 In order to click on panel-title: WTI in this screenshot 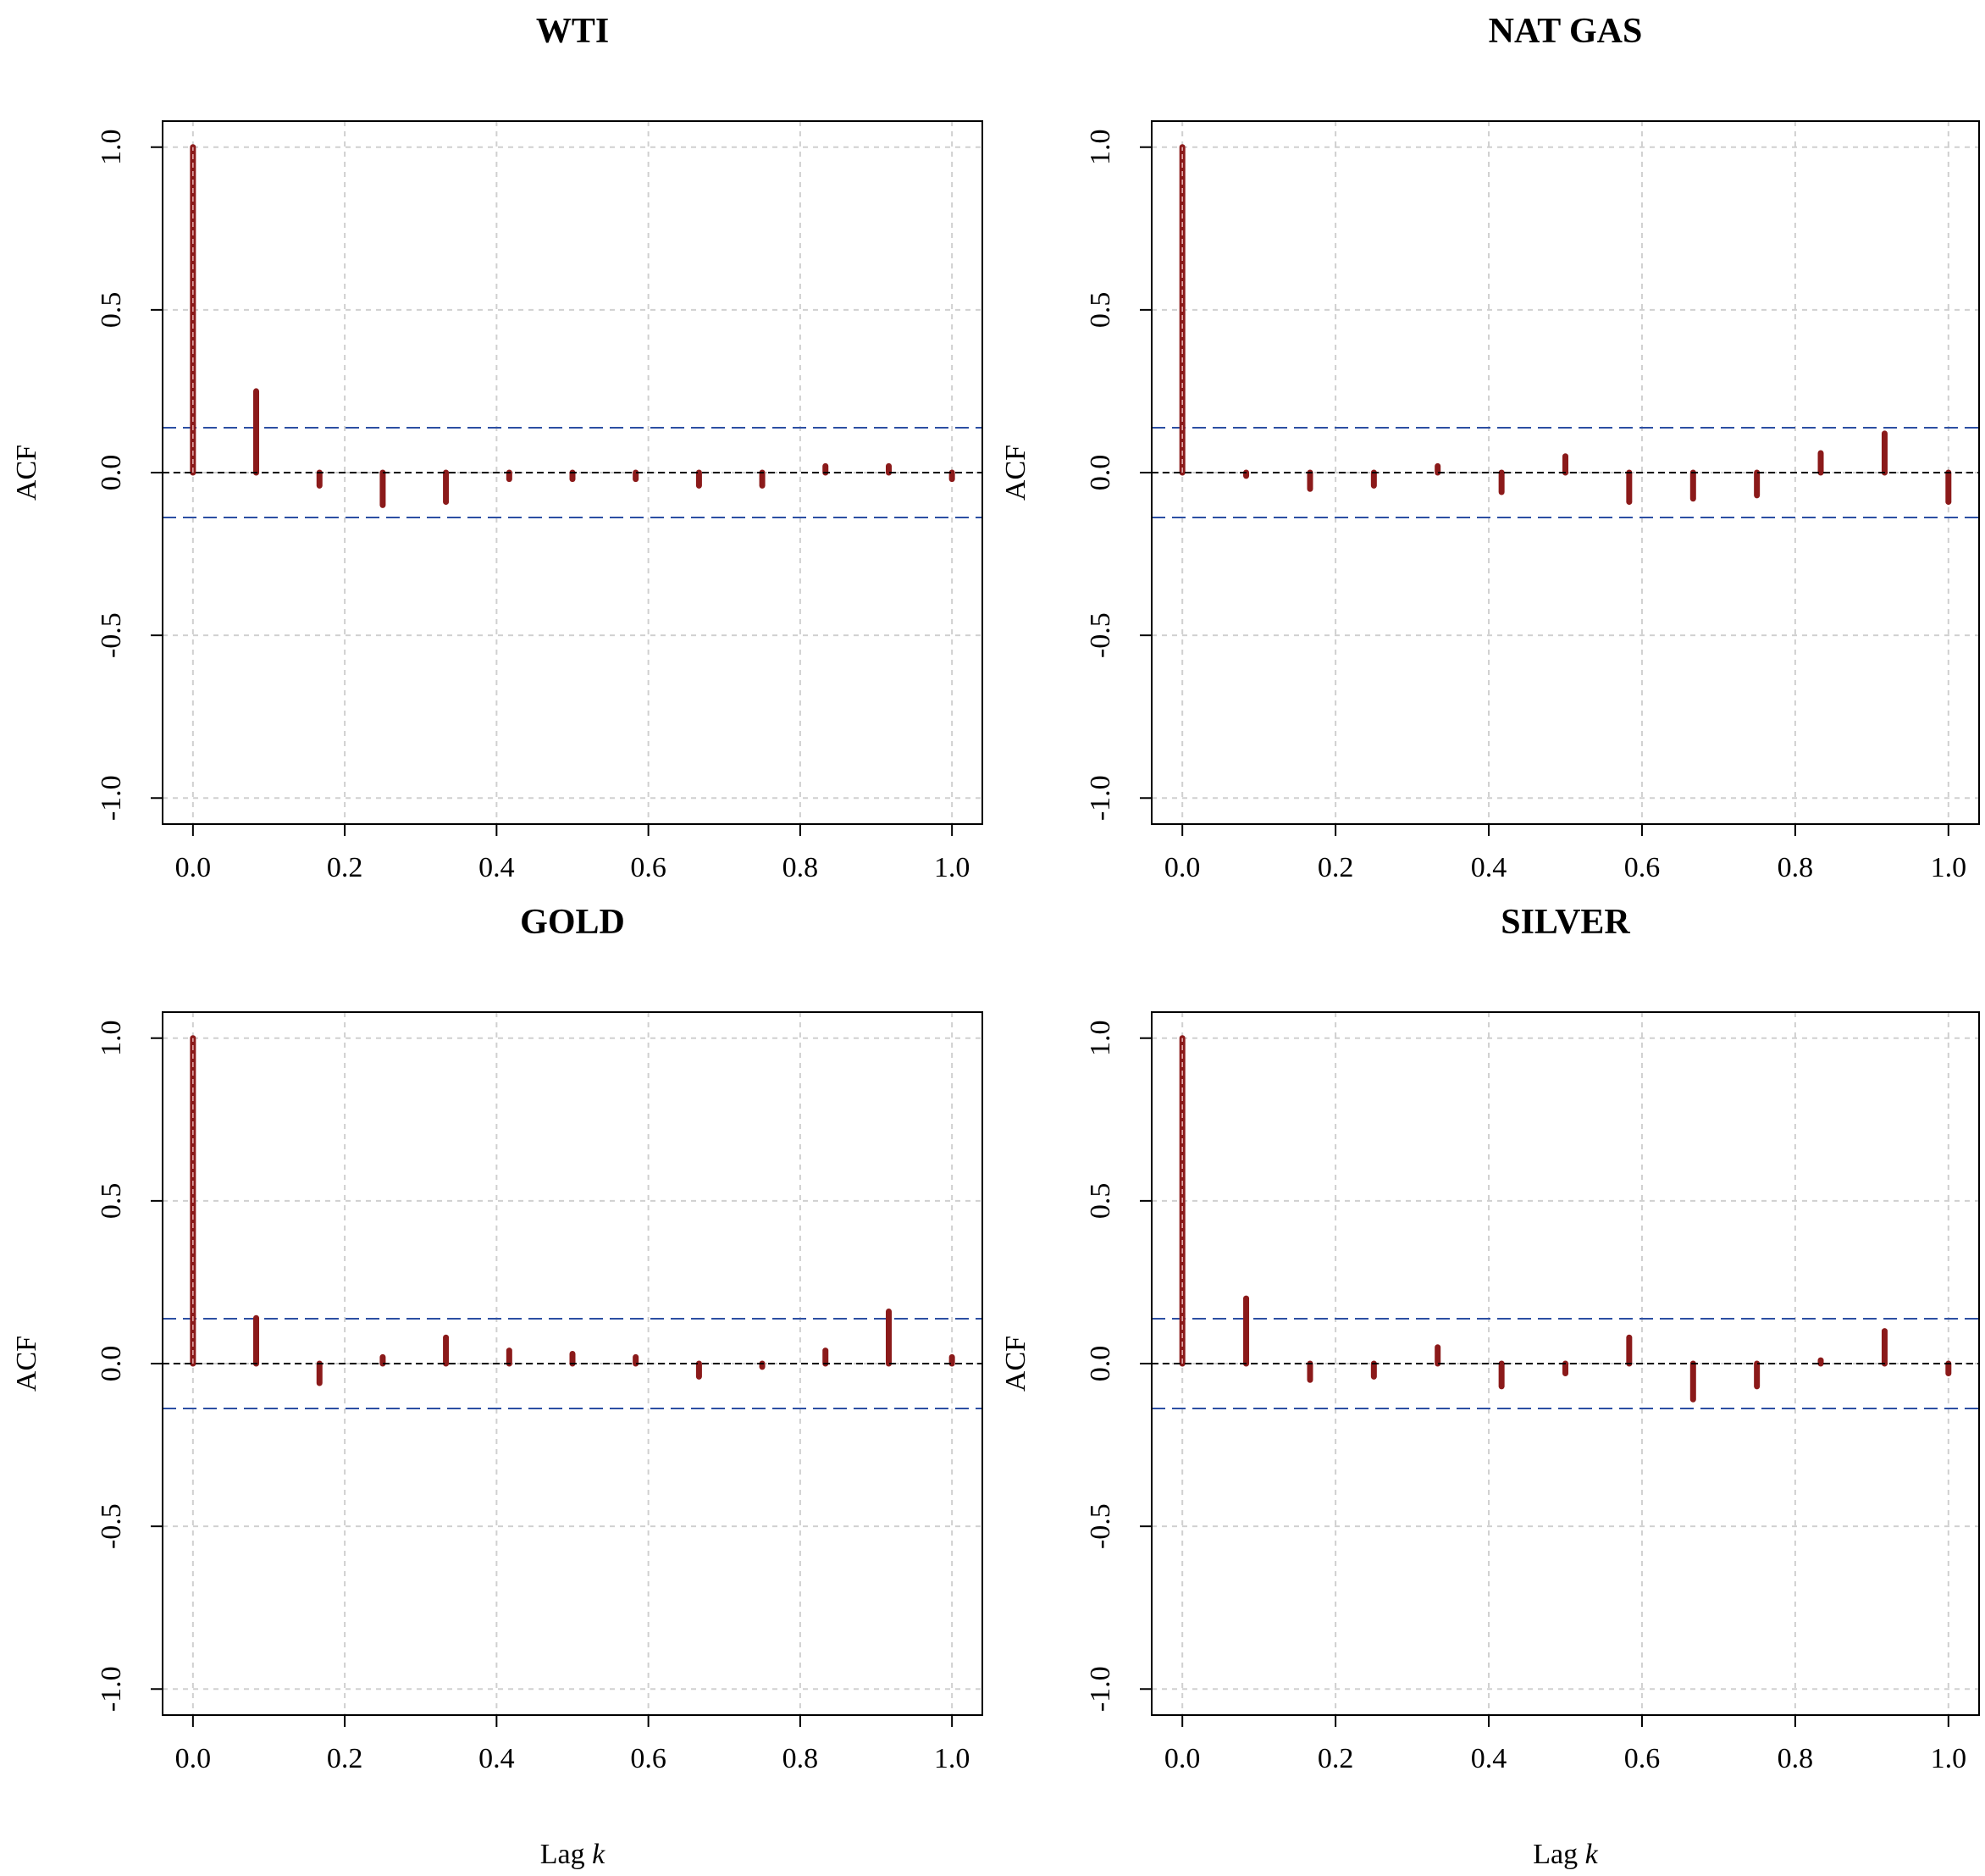, I will do `click(572, 31)`.